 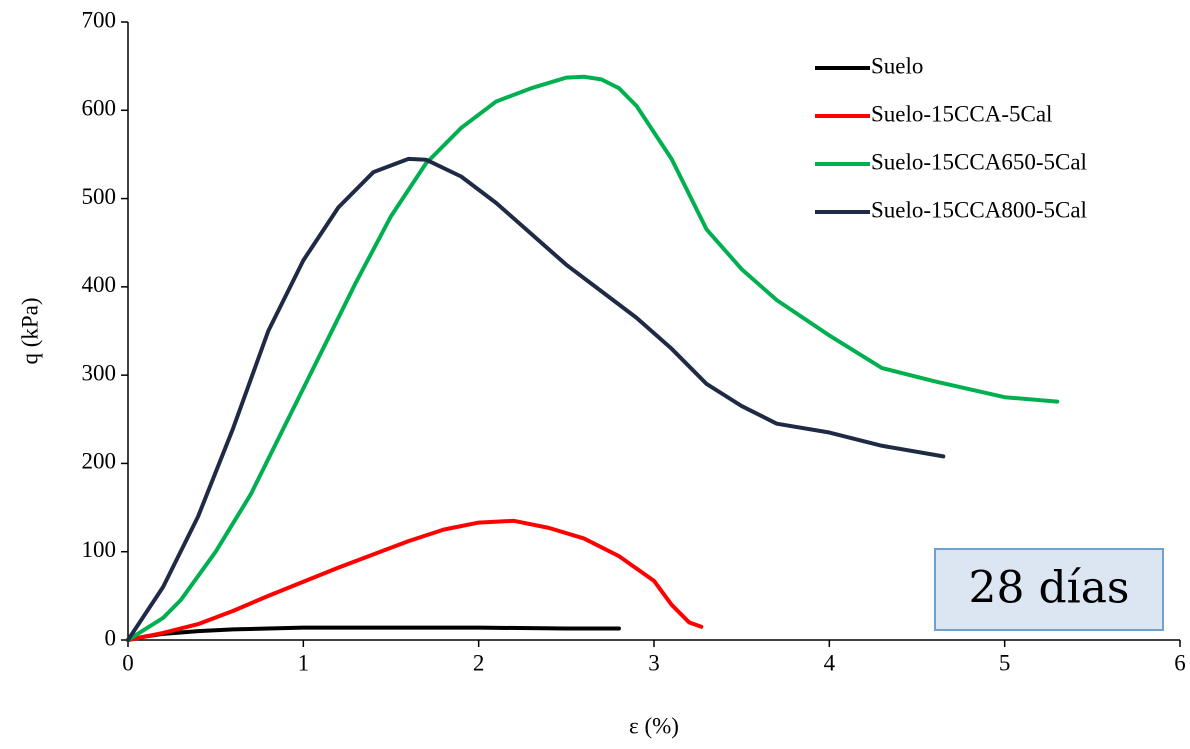 I want to click on legend-label: Suelo, so click(x=897, y=65).